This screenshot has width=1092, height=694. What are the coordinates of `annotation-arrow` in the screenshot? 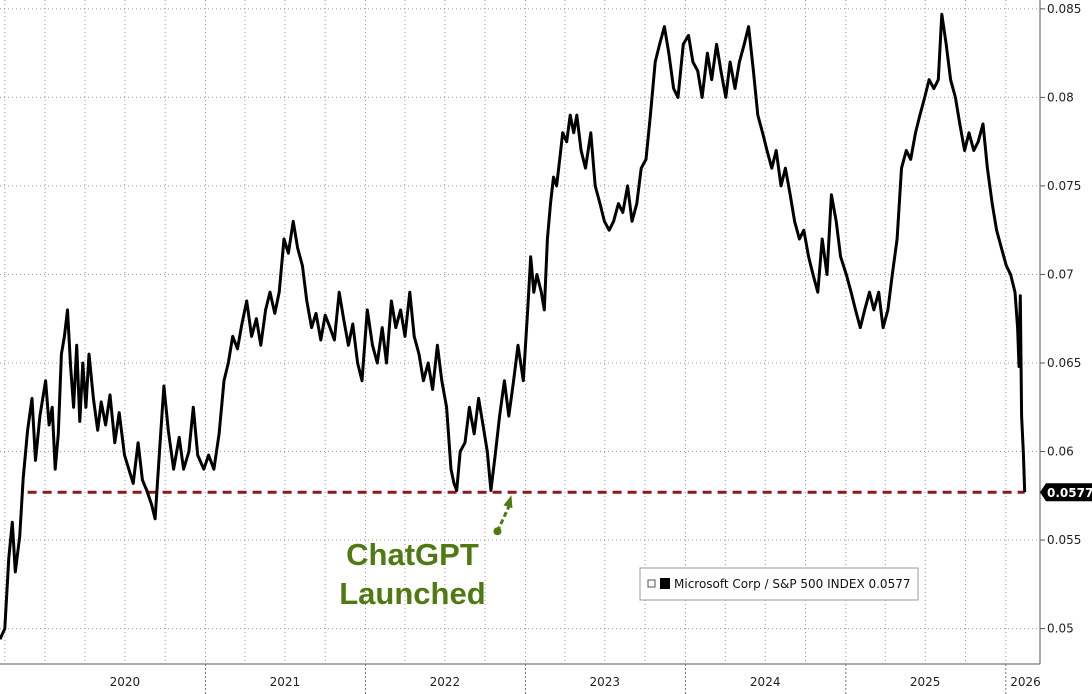 It's located at (503, 518).